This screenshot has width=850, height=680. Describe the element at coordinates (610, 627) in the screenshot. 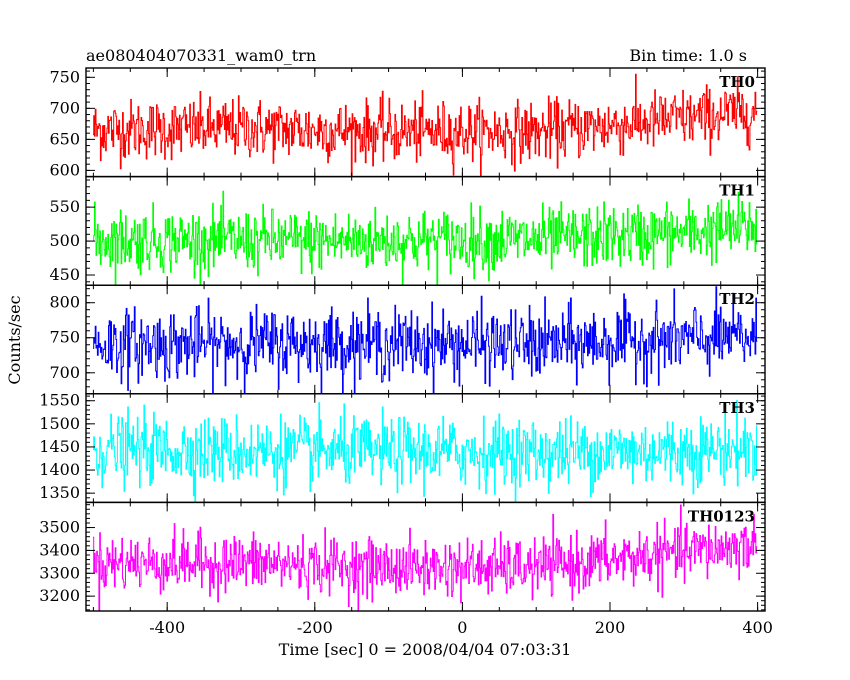

I see `x-tick-label: 200` at that location.